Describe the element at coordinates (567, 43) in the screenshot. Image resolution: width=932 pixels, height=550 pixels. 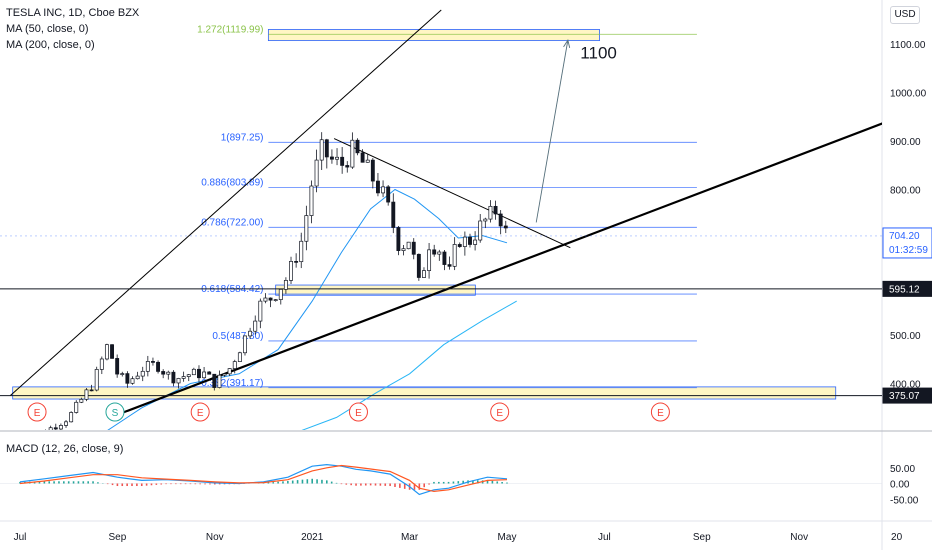
I see `projection-arrow-head` at that location.